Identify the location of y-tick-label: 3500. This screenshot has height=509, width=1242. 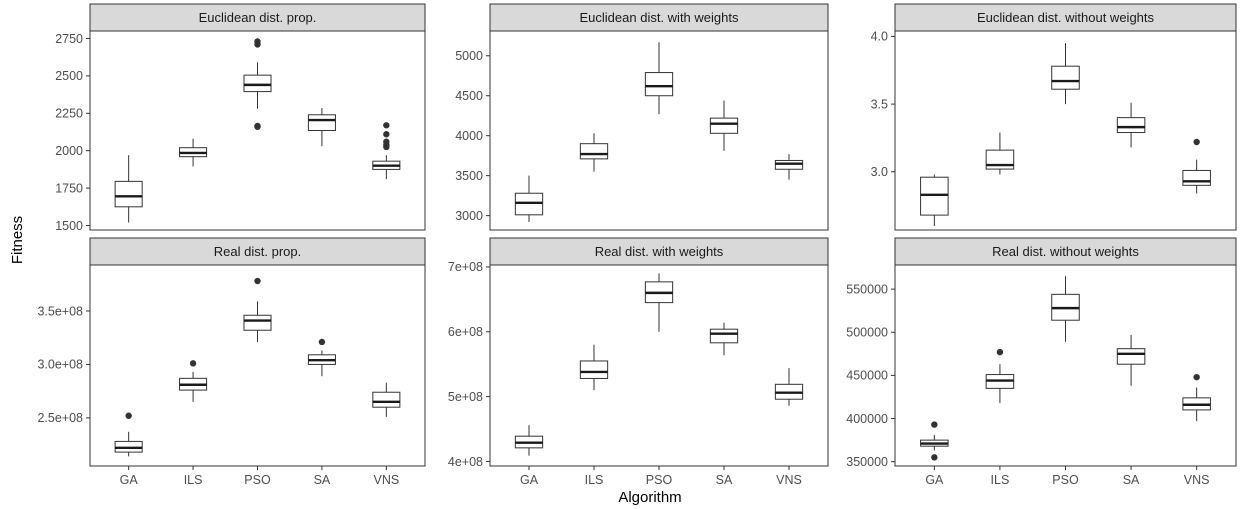
(469, 176).